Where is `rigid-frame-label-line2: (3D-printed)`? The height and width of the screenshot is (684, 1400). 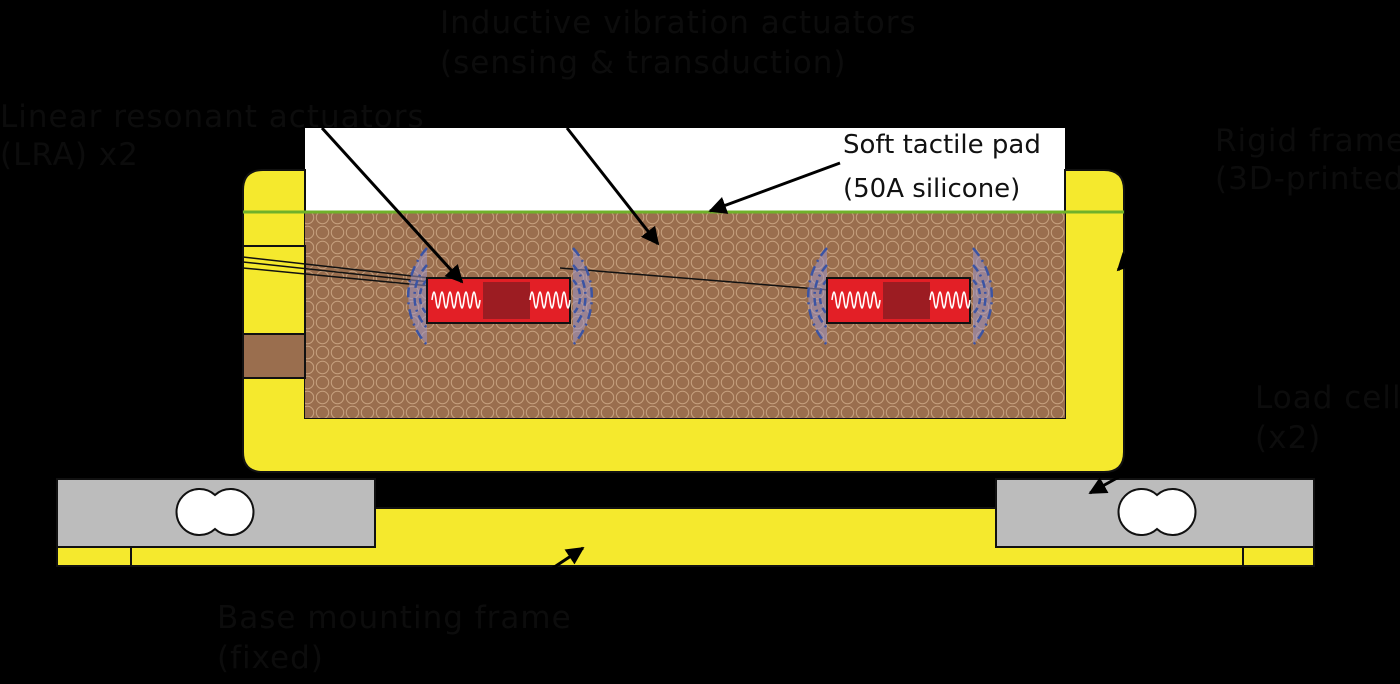 rigid-frame-label-line2: (3D-printed) is located at coordinates (1307, 179).